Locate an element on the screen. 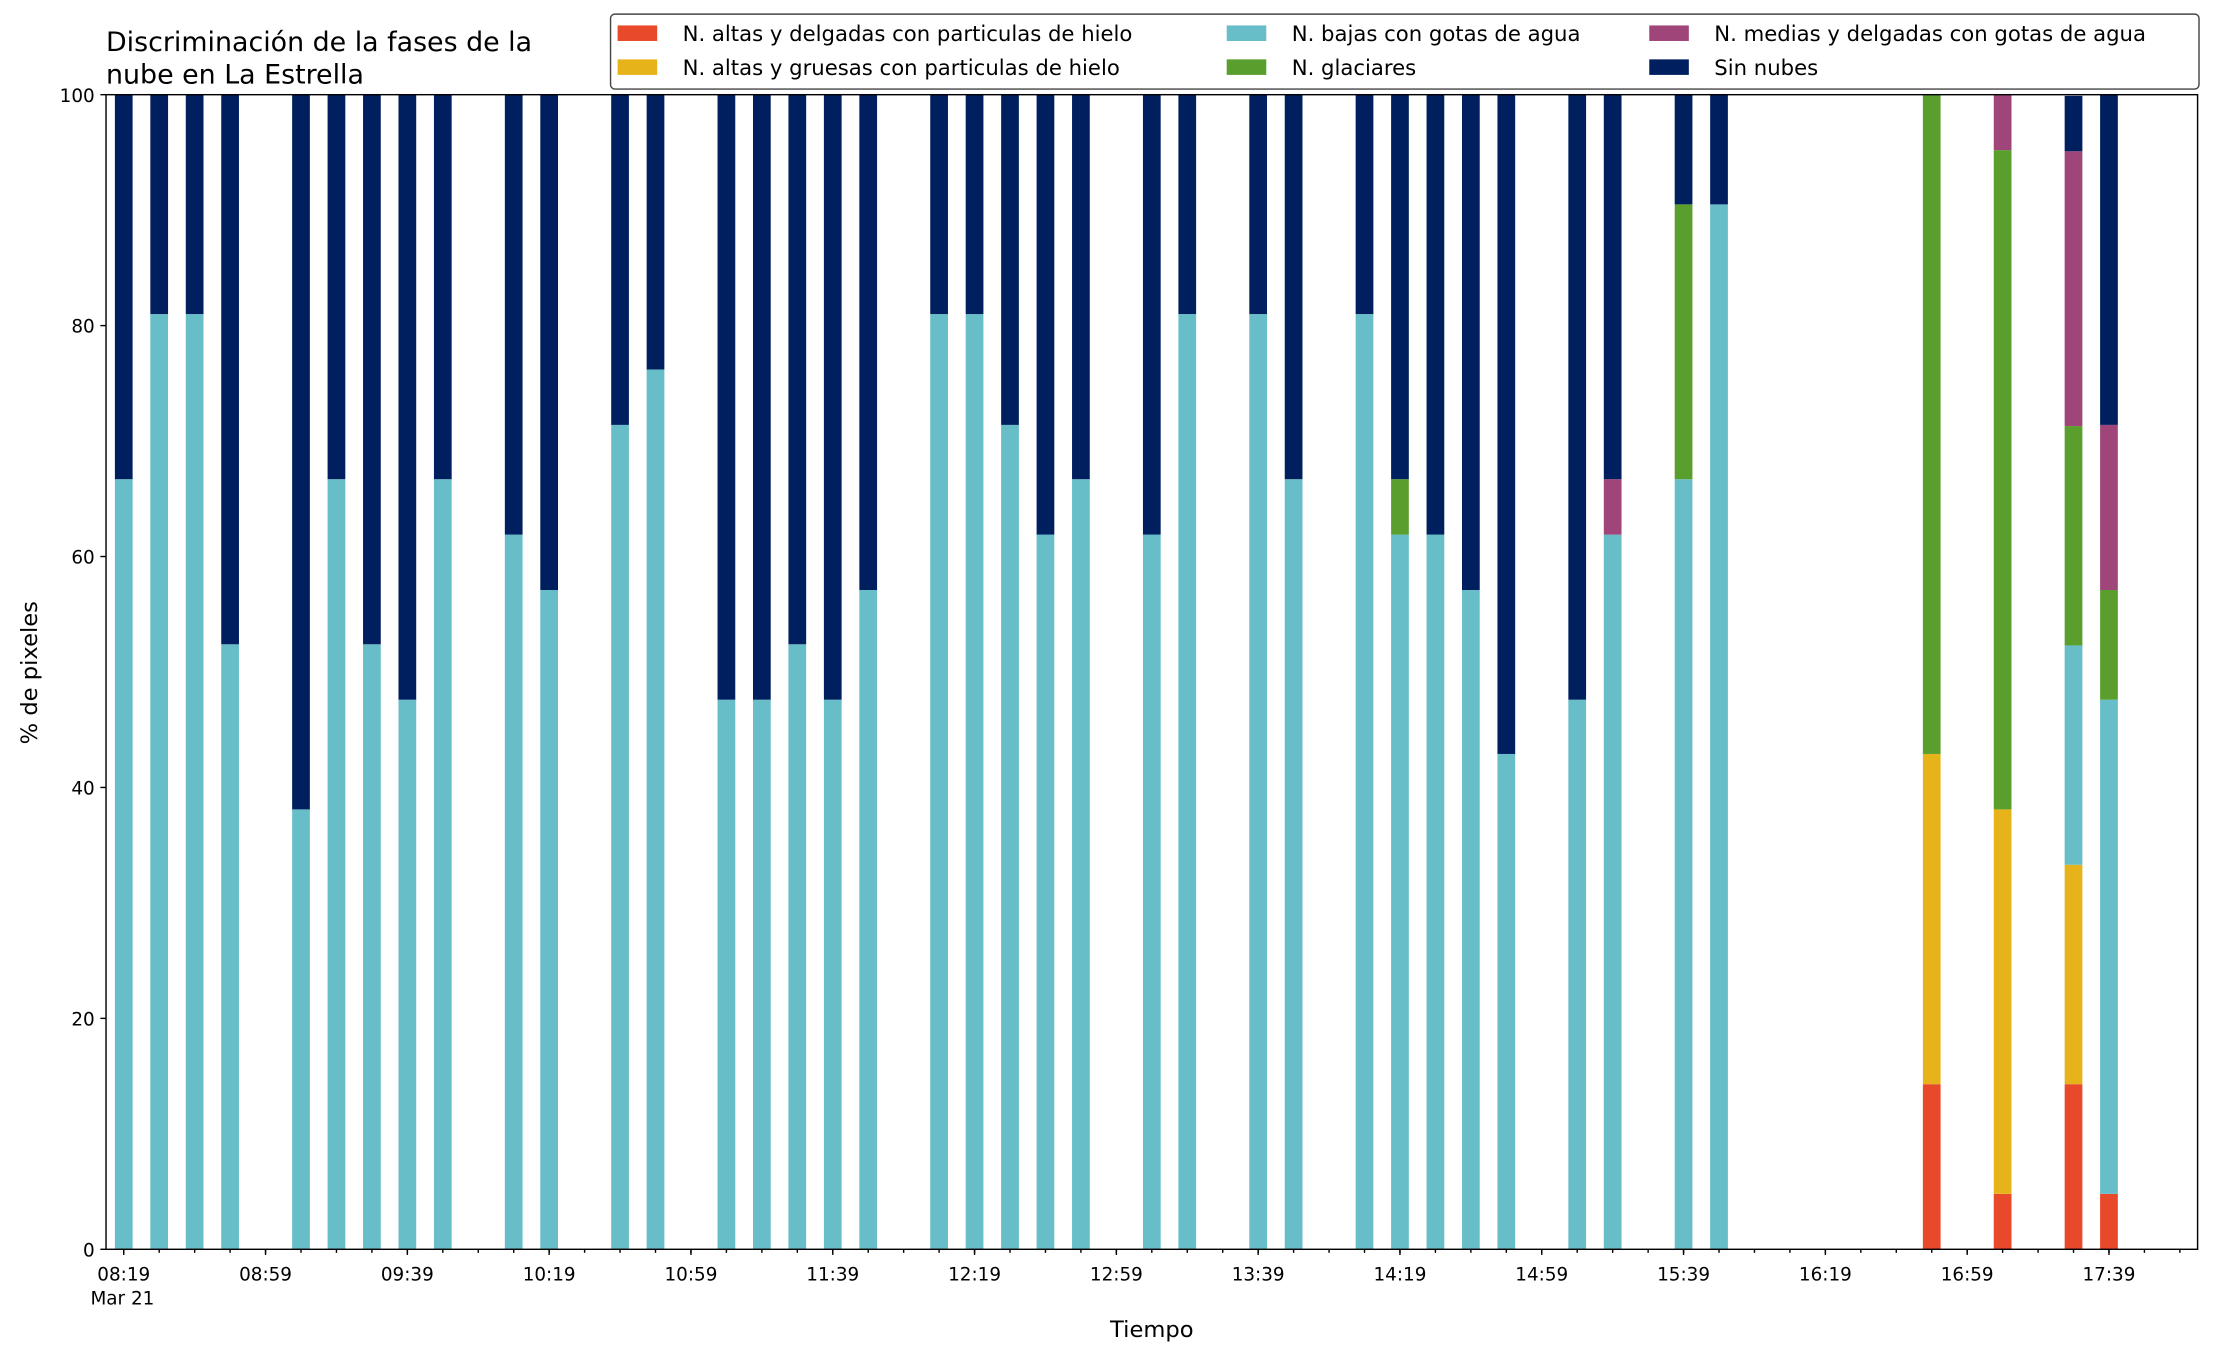 The height and width of the screenshot is (1355, 2216). x-tick-label: 09:39 is located at coordinates (407, 1274).